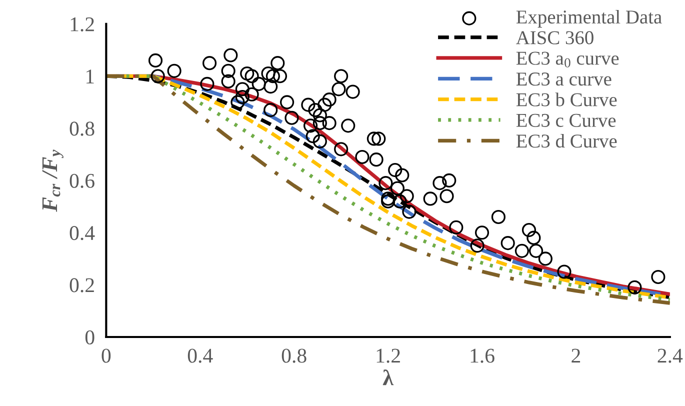  What do you see at coordinates (589, 19) in the screenshot?
I see `legend-label: Experimental Data` at bounding box center [589, 19].